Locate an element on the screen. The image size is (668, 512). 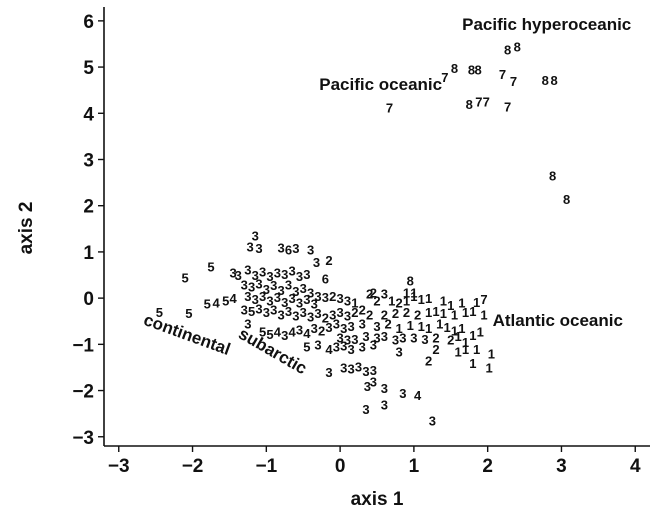
group-annotation: Pacific oceanic is located at coordinates (380, 84).